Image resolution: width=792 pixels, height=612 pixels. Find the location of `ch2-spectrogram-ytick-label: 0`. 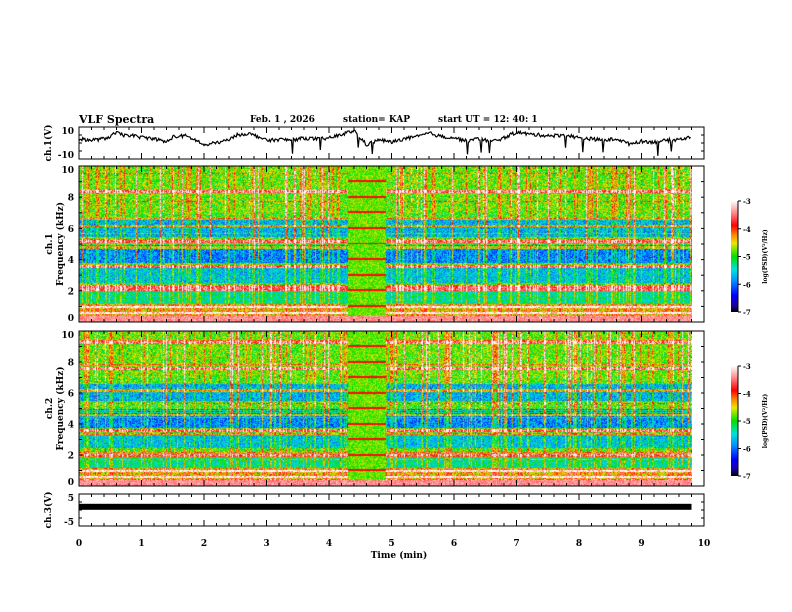

ch2-spectrogram-ytick-label: 0 is located at coordinates (71, 483).